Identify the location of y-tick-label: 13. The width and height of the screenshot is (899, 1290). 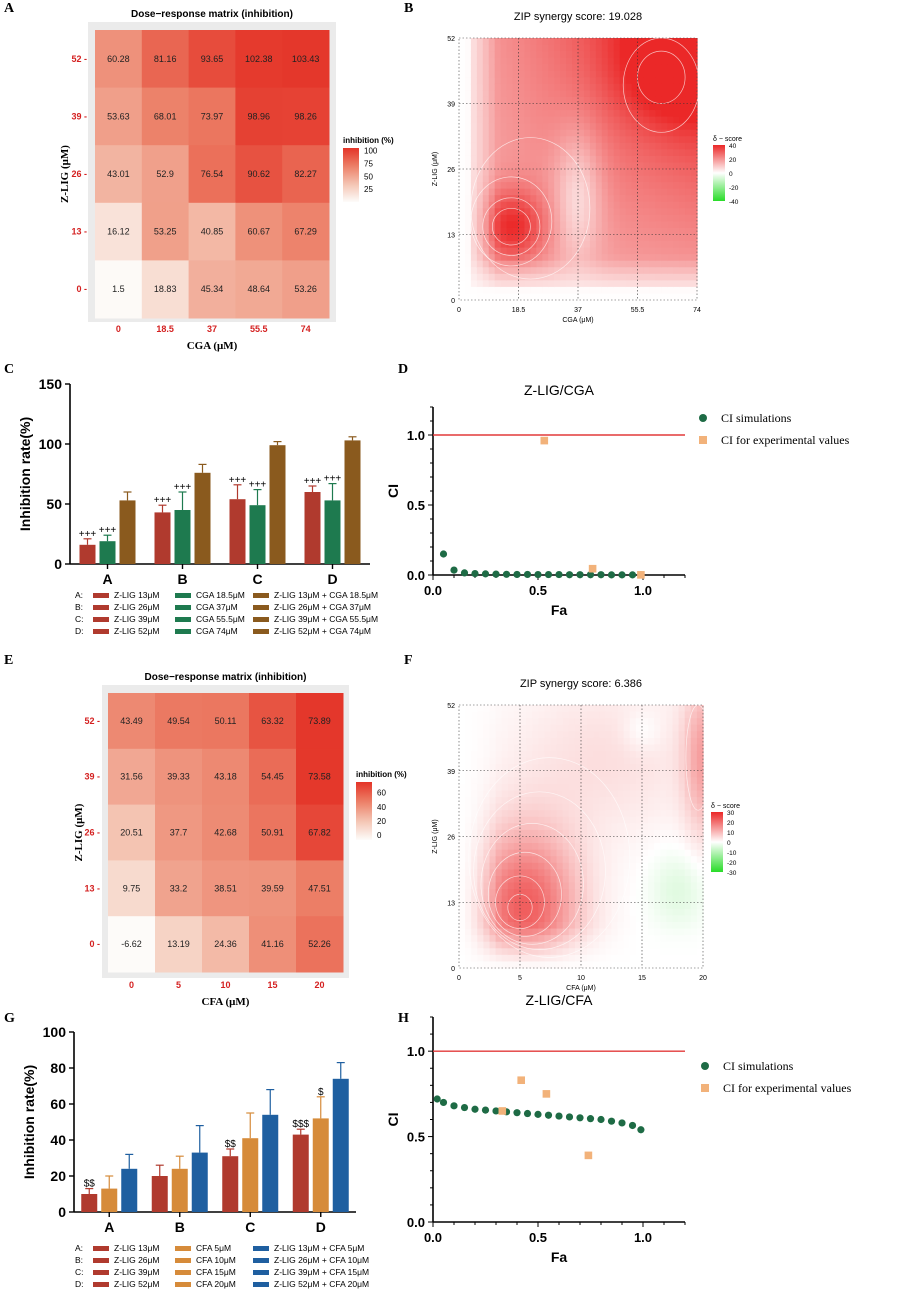
(451, 903).